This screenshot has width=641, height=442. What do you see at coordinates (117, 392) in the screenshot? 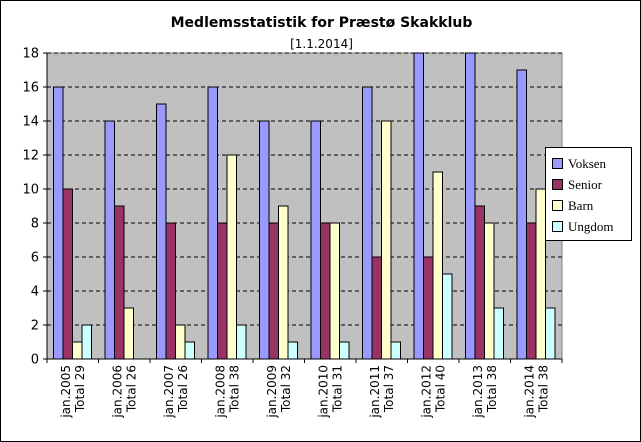
I see `x-tick-label-date: jan.2006` at bounding box center [117, 392].